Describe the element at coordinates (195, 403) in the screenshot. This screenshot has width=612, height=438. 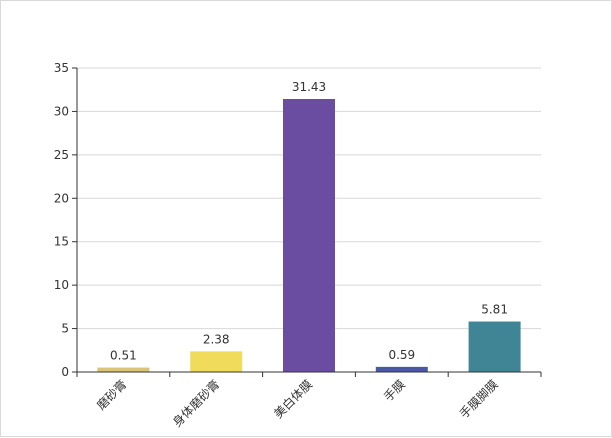
I see `x-category-label: 身体磨砂膏` at that location.